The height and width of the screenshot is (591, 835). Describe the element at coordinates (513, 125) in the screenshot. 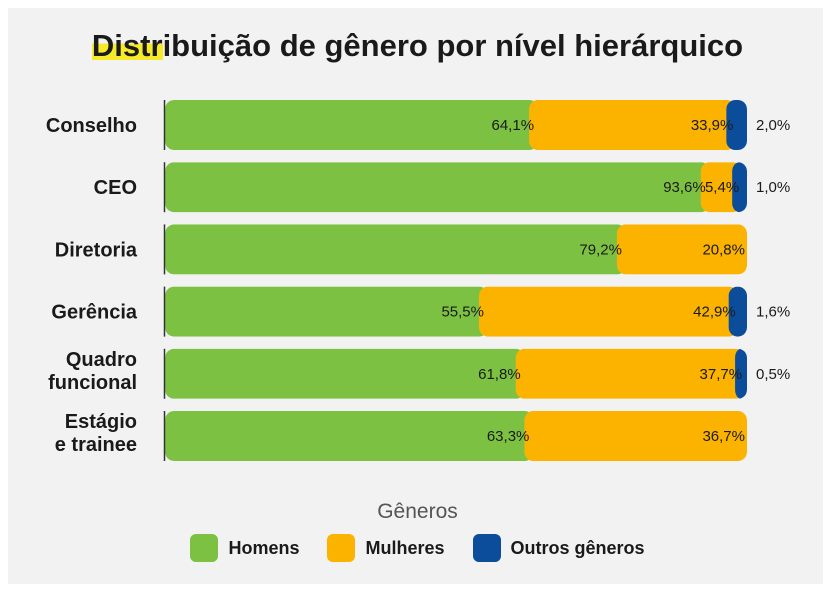

I see `data-label-homens-conselho: 64,1%` at that location.